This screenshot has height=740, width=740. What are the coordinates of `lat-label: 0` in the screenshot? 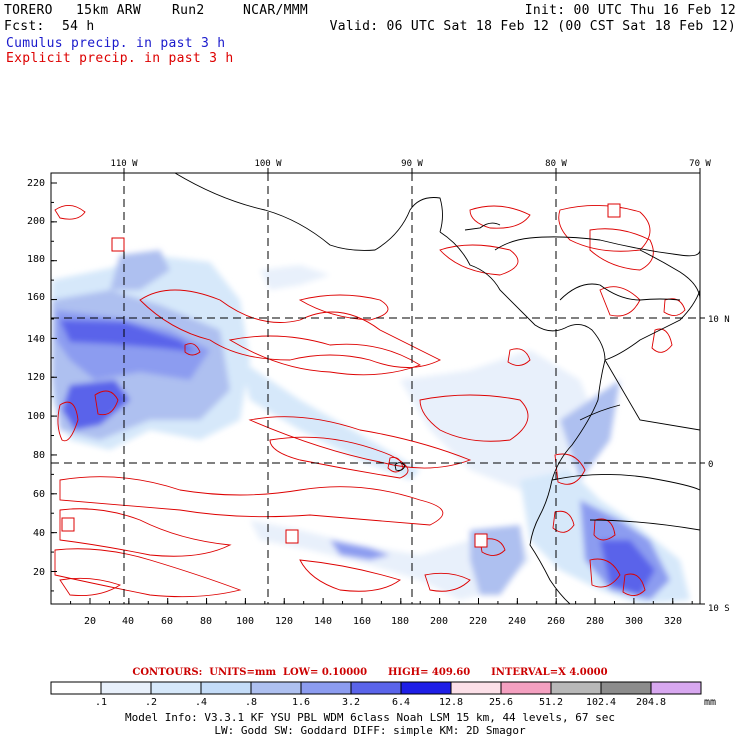 It's located at (710, 465).